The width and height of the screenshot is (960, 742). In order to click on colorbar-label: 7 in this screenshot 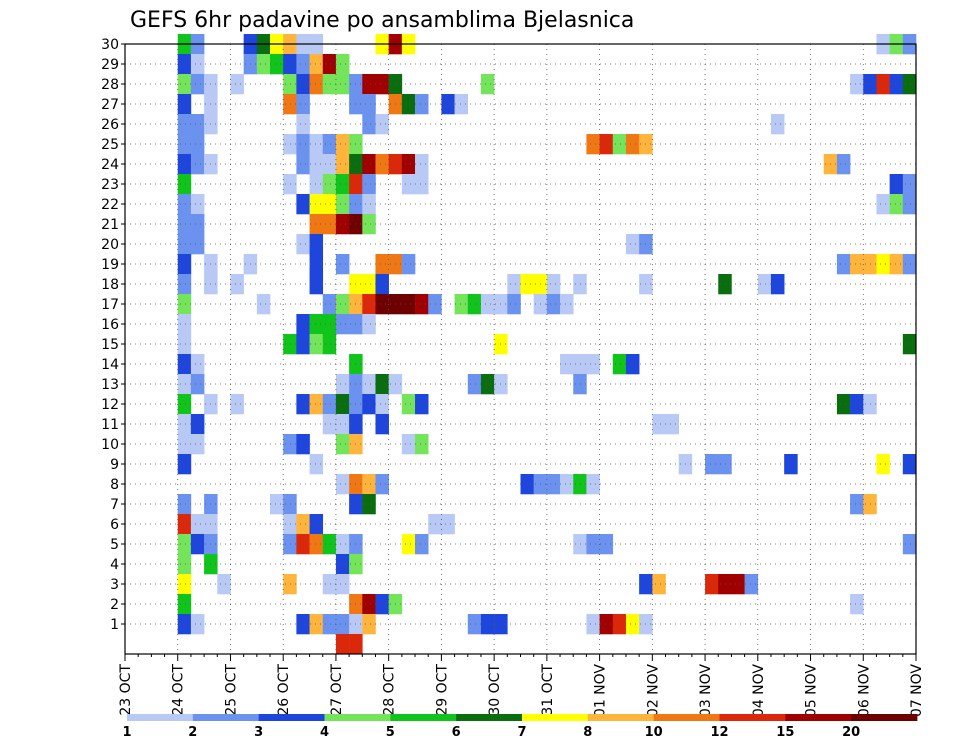, I will do `click(521, 732)`.